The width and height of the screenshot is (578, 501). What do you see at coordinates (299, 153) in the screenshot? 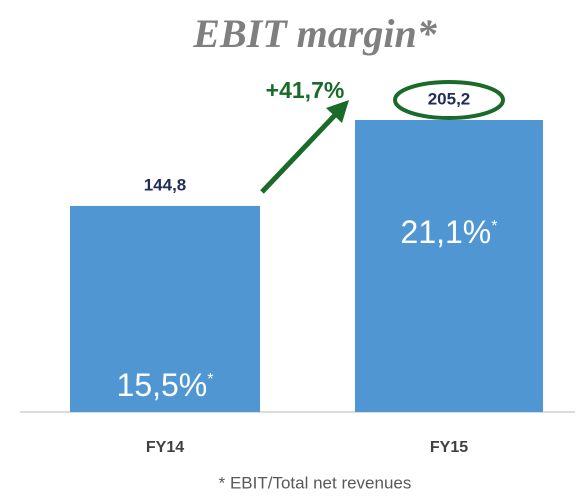
I see `growth-arrow` at bounding box center [299, 153].